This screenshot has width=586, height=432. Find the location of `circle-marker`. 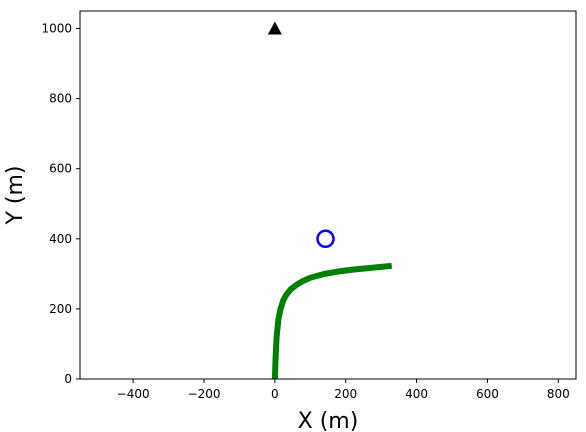

circle-marker is located at coordinates (325, 239).